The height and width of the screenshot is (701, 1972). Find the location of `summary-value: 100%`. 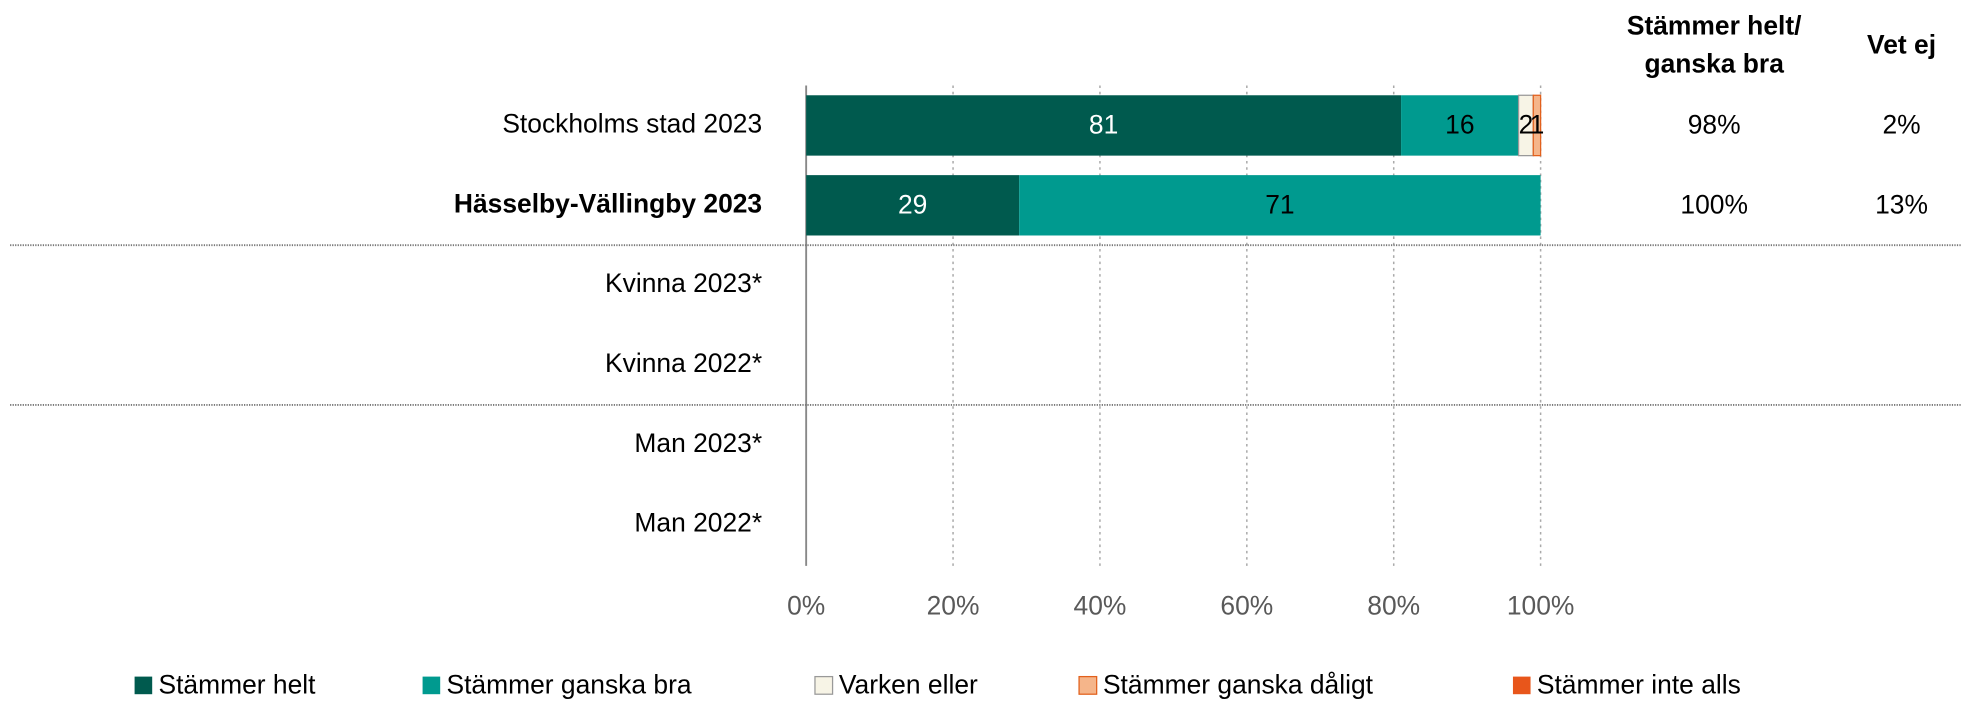

summary-value: 100% is located at coordinates (1714, 205).